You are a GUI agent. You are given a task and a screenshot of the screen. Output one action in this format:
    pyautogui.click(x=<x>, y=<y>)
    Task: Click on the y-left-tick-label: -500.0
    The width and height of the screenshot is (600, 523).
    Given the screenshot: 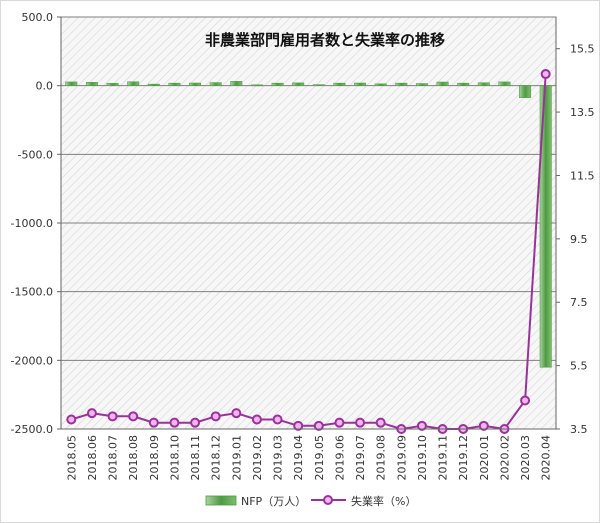 What is the action you would take?
    pyautogui.click(x=35, y=154)
    